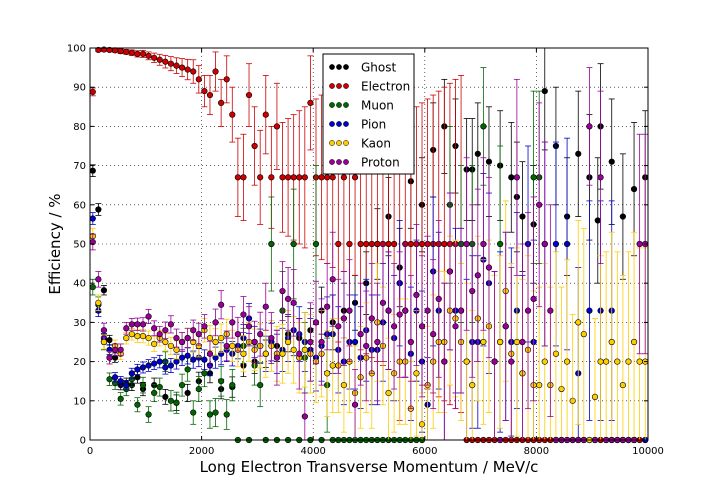  Describe the element at coordinates (312, 451) in the screenshot. I see `x-tick-label: 4000` at that location.